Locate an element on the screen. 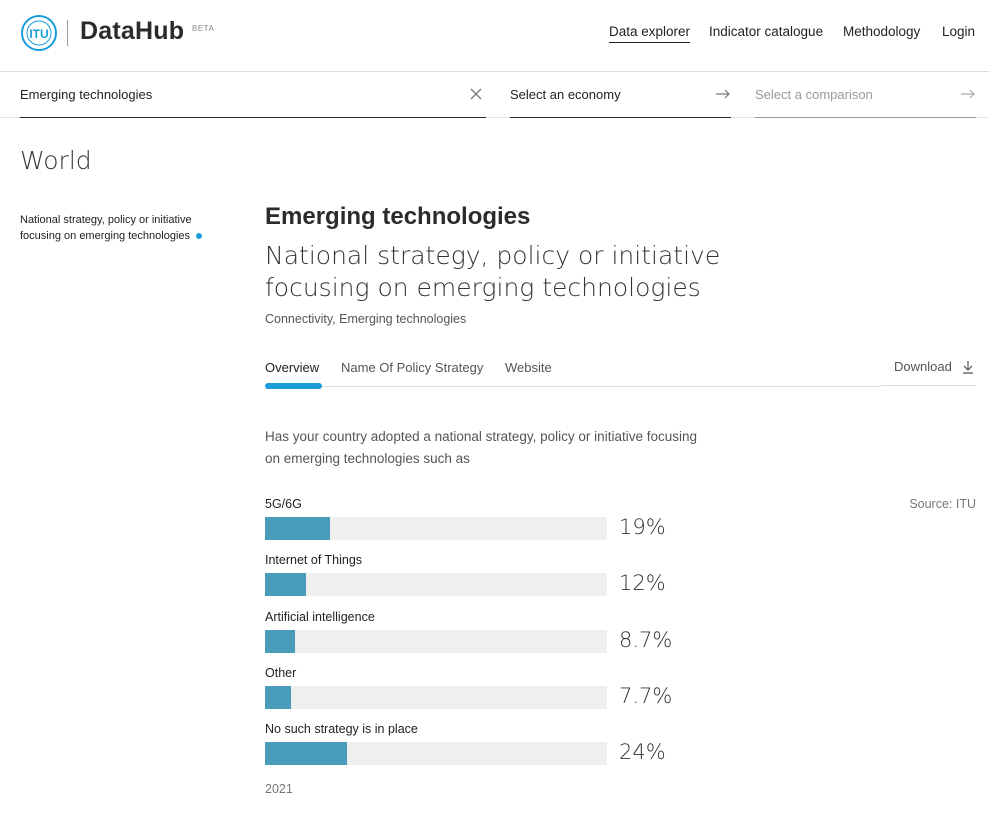 Image resolution: width=989 pixels, height=813 pixels. bar-category-label: No such strategy is in place is located at coordinates (341, 729).